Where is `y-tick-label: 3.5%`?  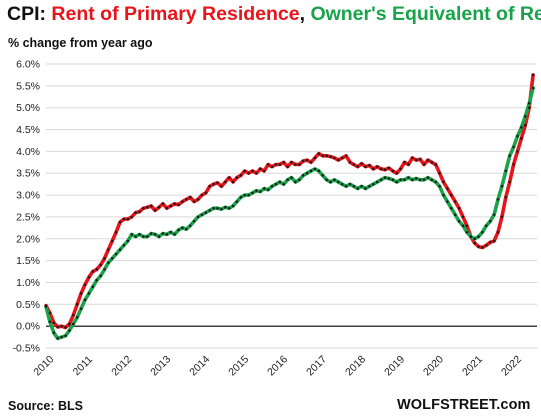 y-tick-label: 3.5% is located at coordinates (28, 174).